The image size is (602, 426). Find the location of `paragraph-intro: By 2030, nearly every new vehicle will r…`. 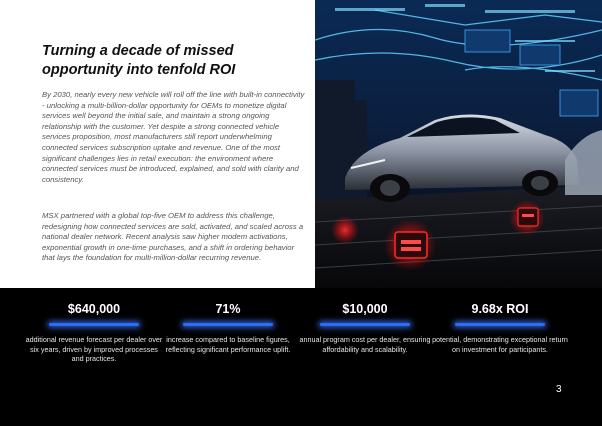

paragraph-intro: By 2030, nearly every new vehicle will r… is located at coordinates (173, 137).